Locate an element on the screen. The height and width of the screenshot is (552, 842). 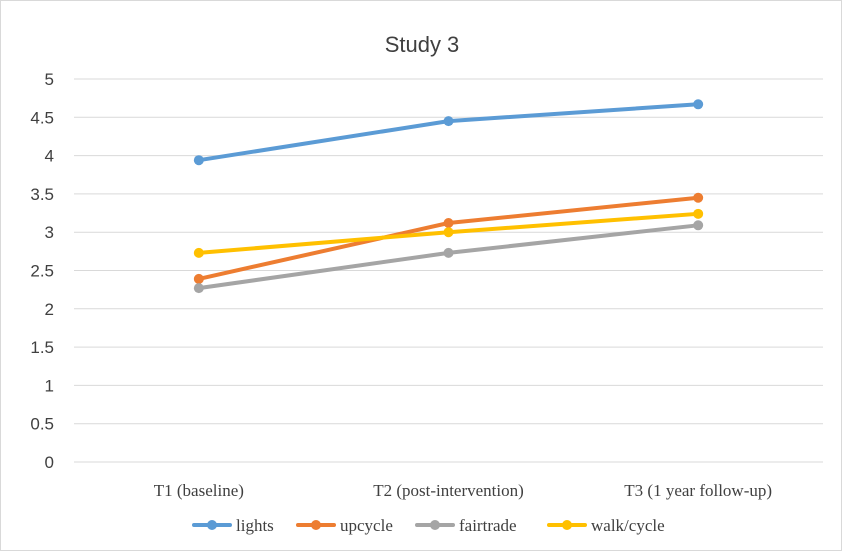
x-tick-label: T3 (1 year follow-up) is located at coordinates (698, 490).